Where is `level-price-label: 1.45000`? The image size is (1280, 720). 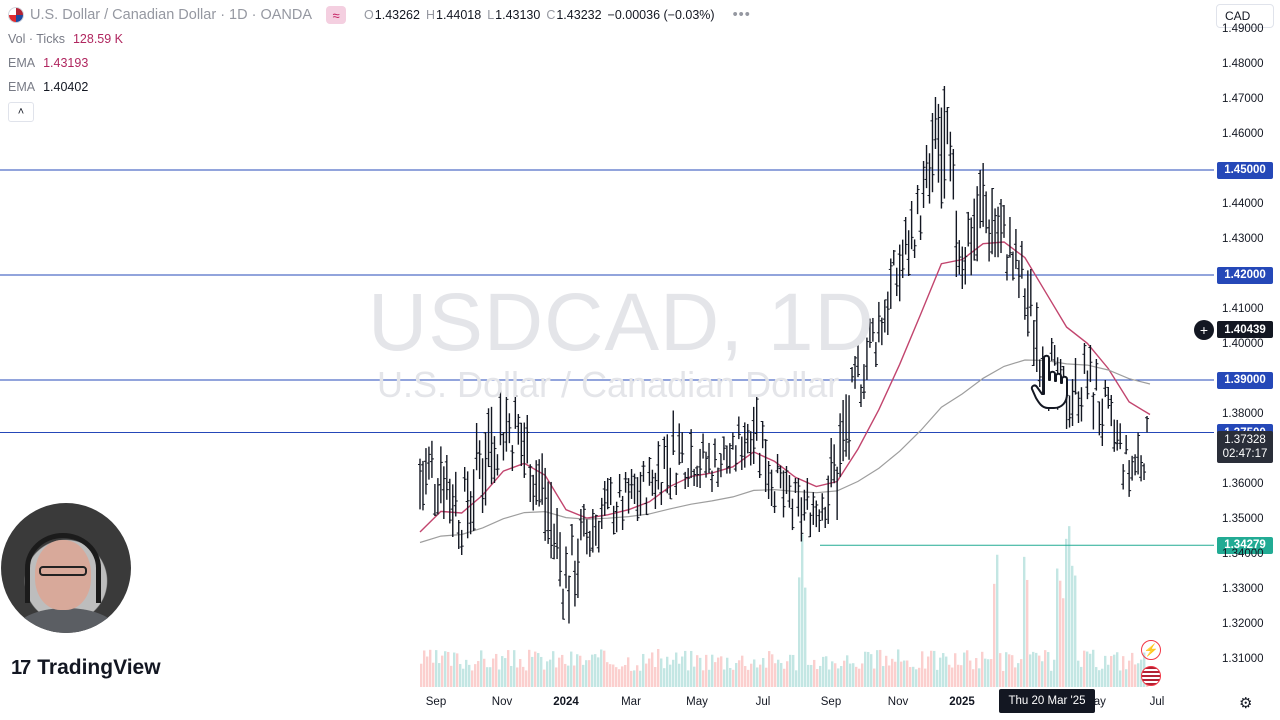
level-price-label: 1.45000 is located at coordinates (1245, 170).